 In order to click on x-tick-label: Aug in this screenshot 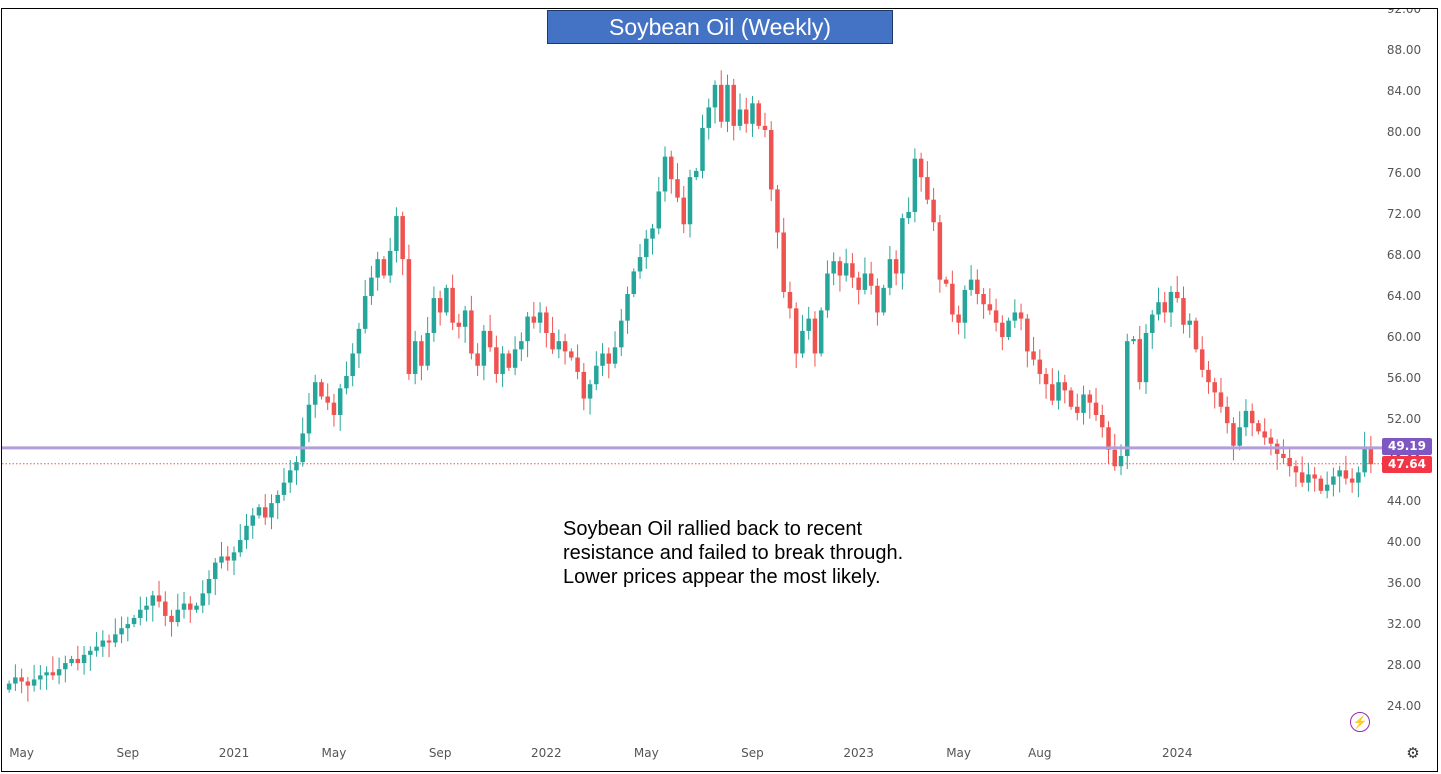, I will do `click(1039, 753)`.